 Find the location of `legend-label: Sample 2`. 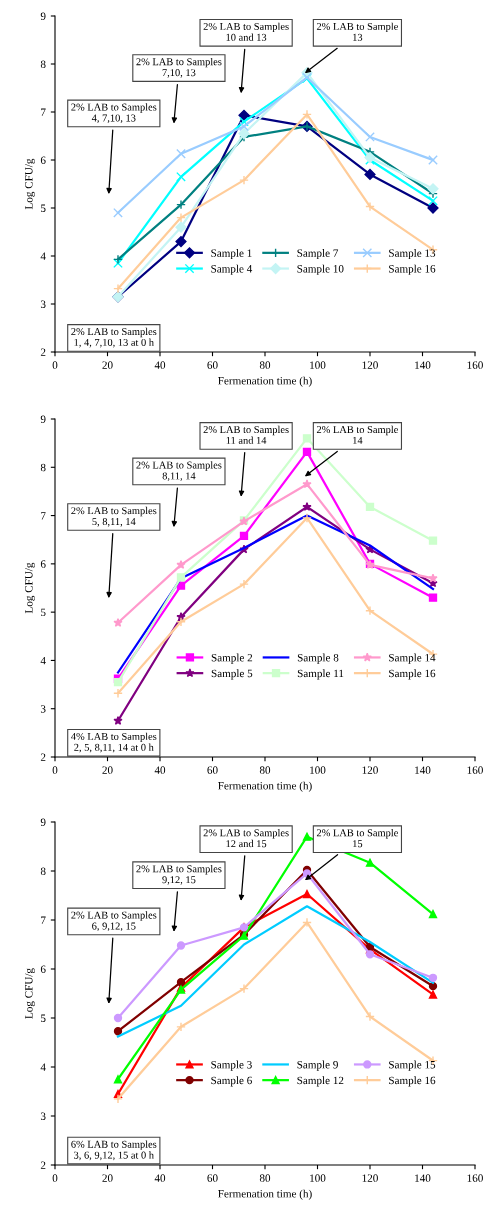

legend-label: Sample 2 is located at coordinates (232, 658).